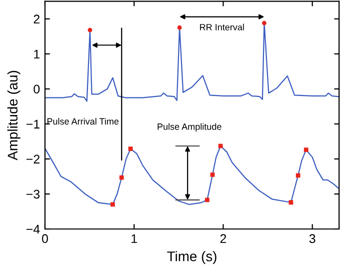 Image resolution: width=346 pixels, height=271 pixels. Describe the element at coordinates (13, 115) in the screenshot. I see `y-axis-title: Amplitude (au)` at that location.